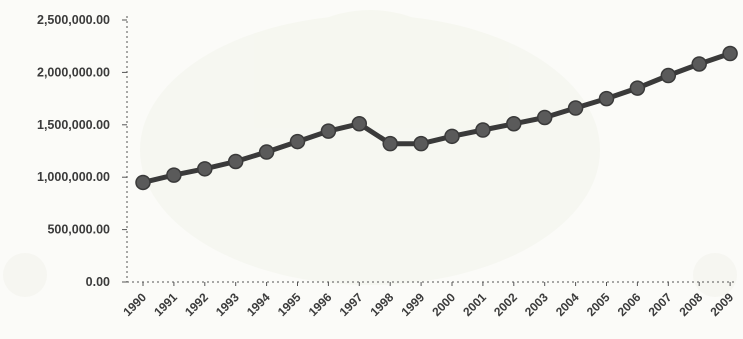 The image size is (743, 339). Describe the element at coordinates (351, 304) in the screenshot. I see `x-tick-label: 1997` at that location.